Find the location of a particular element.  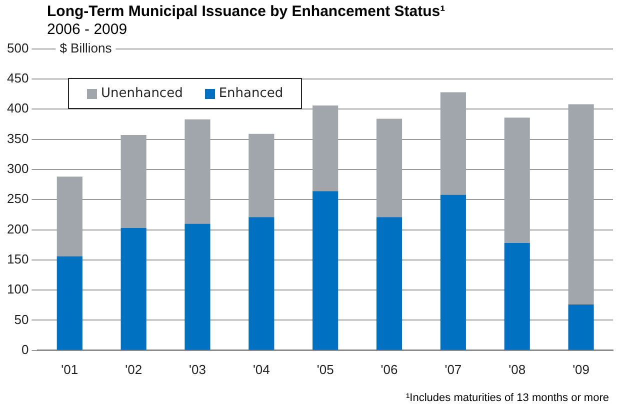

x-tick-label: '06 is located at coordinates (389, 369).